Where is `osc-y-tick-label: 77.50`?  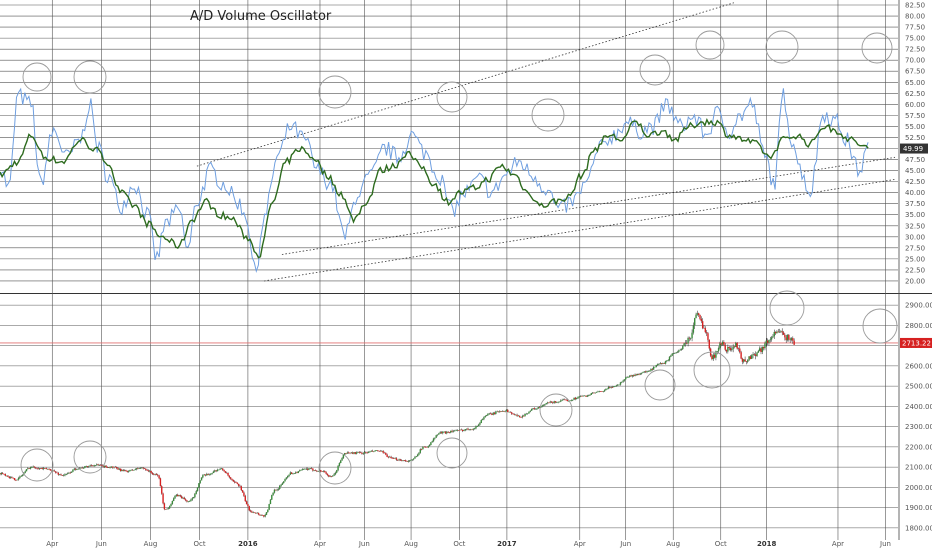 osc-y-tick-label: 77.50 is located at coordinates (915, 28).